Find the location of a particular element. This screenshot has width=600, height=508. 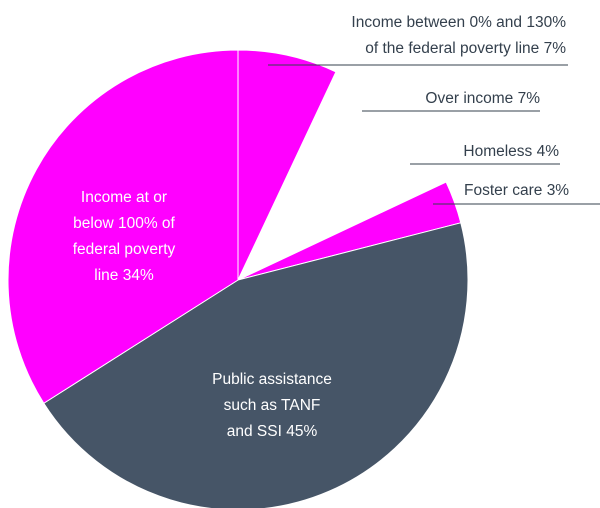

slice-label-line: Over income 7% is located at coordinates (482, 98).